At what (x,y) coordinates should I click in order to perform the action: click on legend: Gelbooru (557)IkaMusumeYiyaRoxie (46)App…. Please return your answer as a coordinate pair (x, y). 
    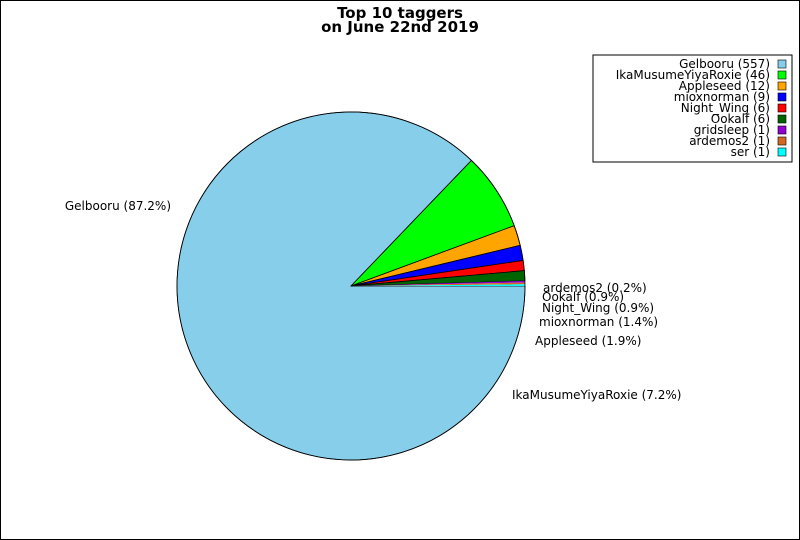
    Looking at the image, I should click on (692, 108).